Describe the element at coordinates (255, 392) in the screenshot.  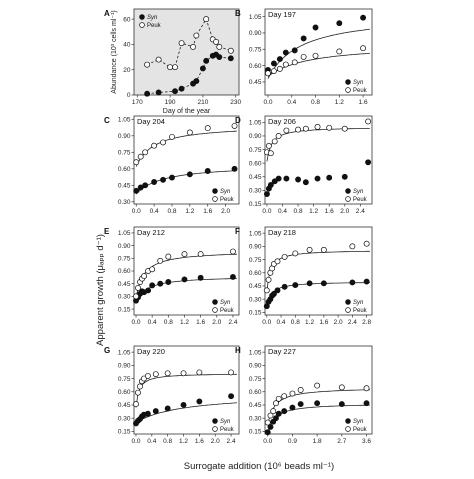
I see `y-tick-label: 0.60` at that location.